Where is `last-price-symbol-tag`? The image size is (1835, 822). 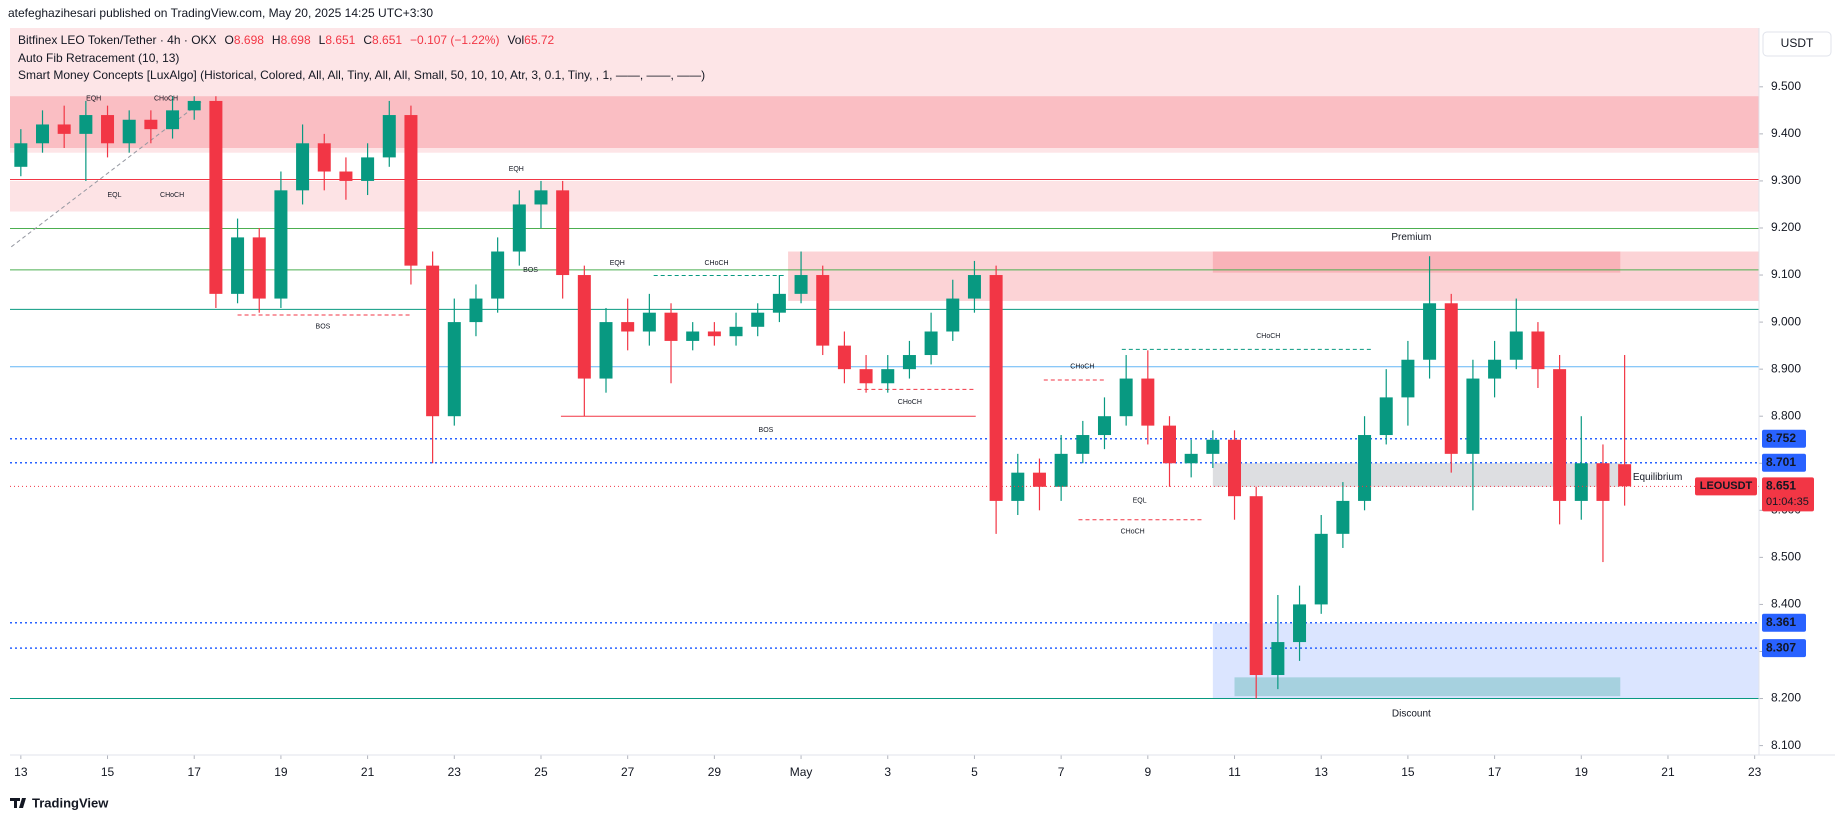 last-price-symbol-tag is located at coordinates (1726, 486).